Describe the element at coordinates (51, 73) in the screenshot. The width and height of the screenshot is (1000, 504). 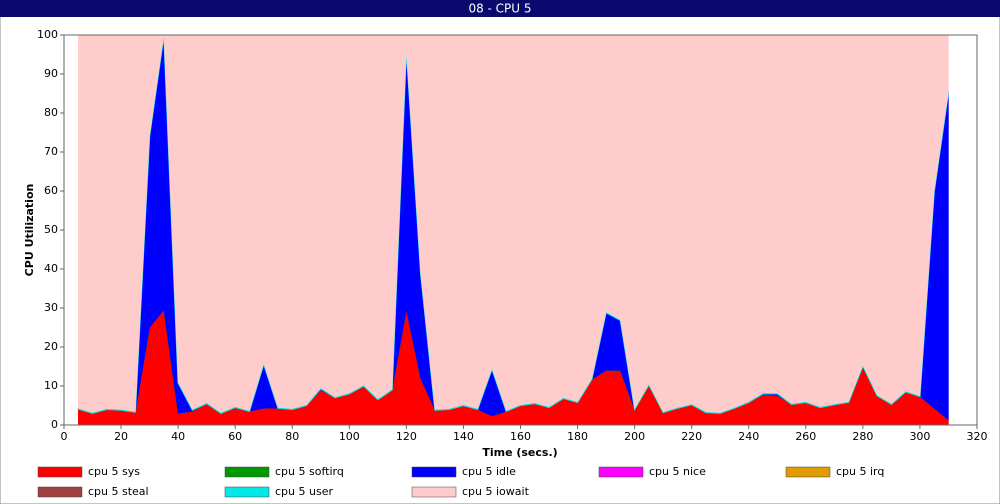
I see `y-tick-label: 90` at that location.